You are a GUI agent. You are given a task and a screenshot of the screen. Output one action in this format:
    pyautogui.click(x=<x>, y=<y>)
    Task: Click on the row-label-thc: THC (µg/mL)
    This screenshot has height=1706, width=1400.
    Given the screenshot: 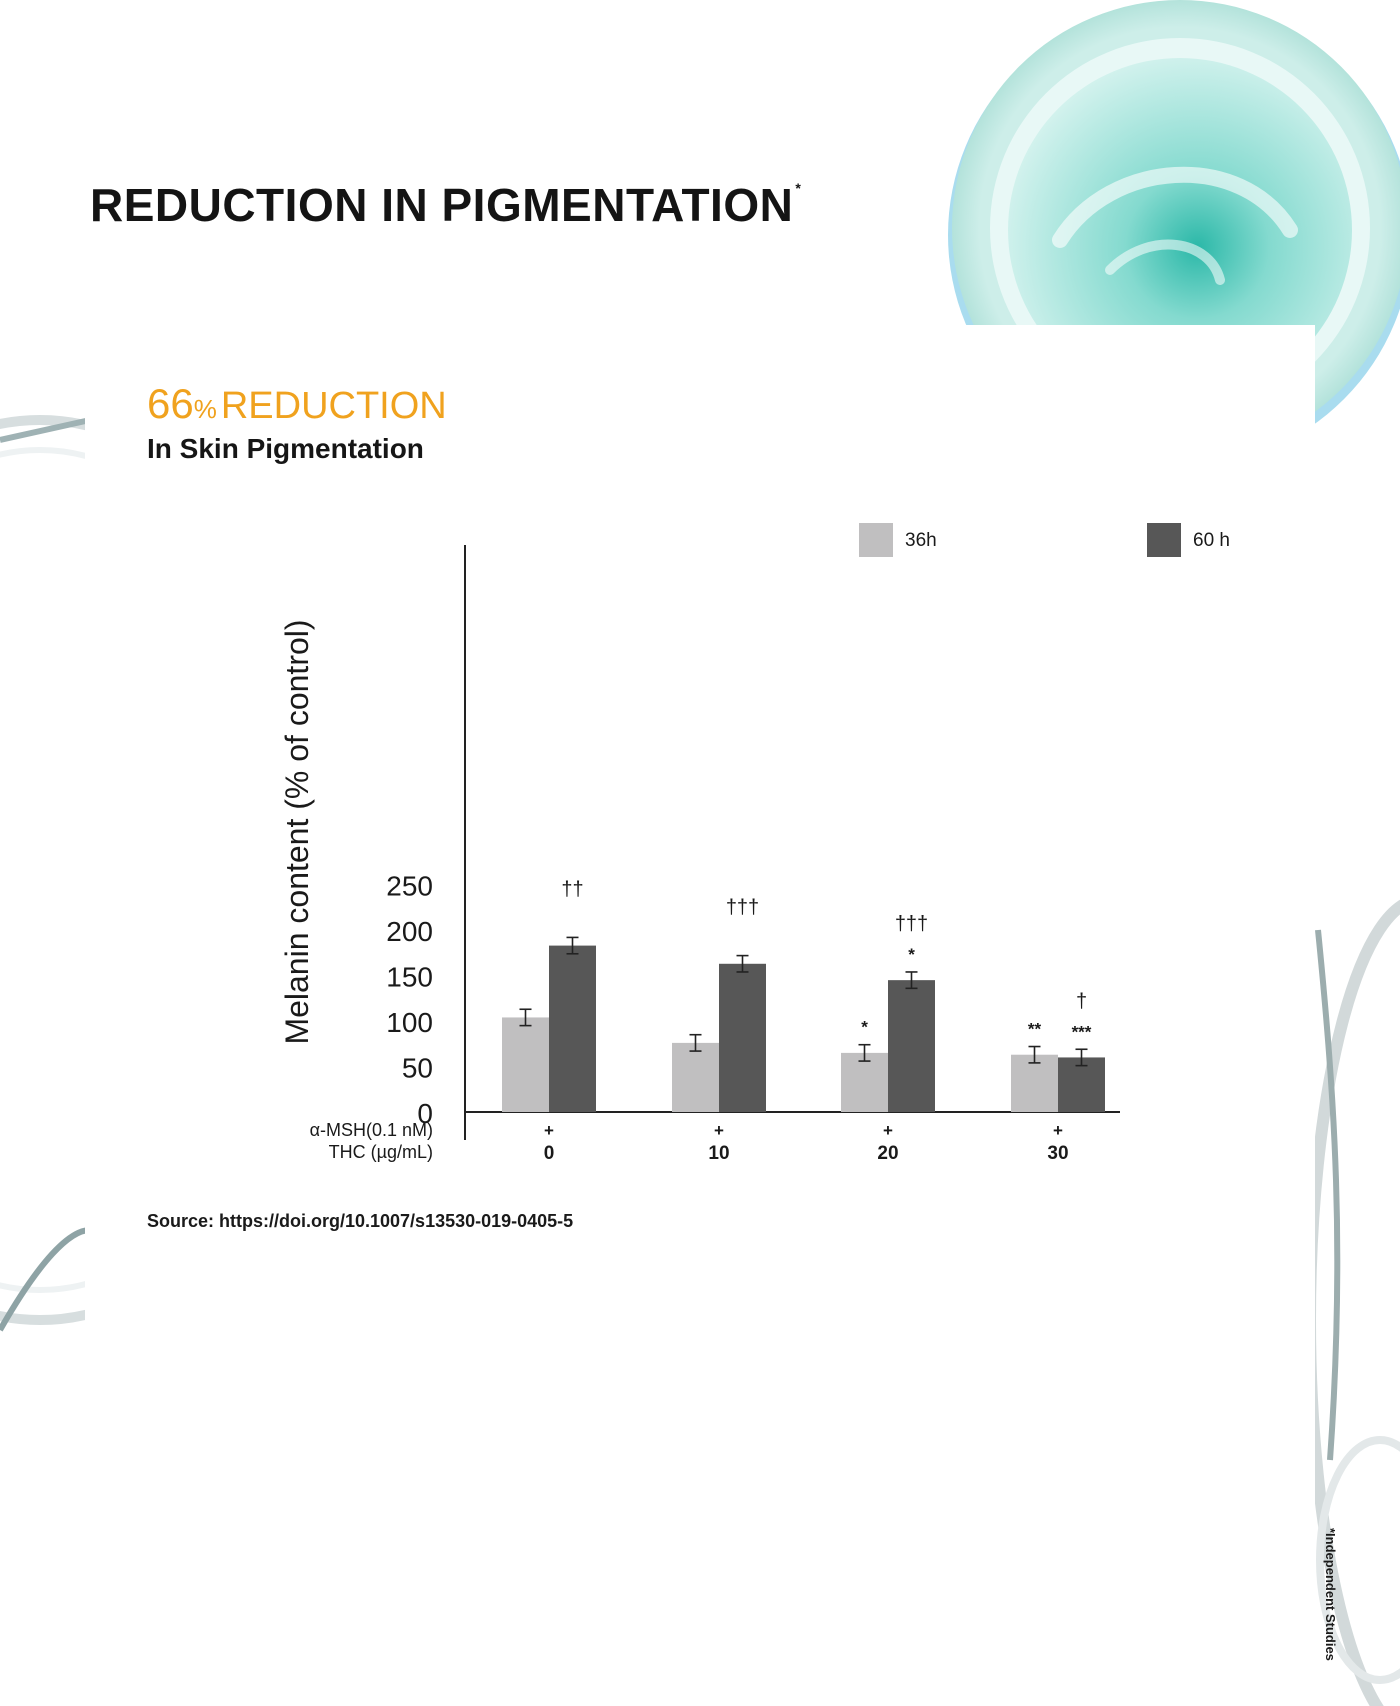 What is the action you would take?
    pyautogui.click(x=381, y=1152)
    